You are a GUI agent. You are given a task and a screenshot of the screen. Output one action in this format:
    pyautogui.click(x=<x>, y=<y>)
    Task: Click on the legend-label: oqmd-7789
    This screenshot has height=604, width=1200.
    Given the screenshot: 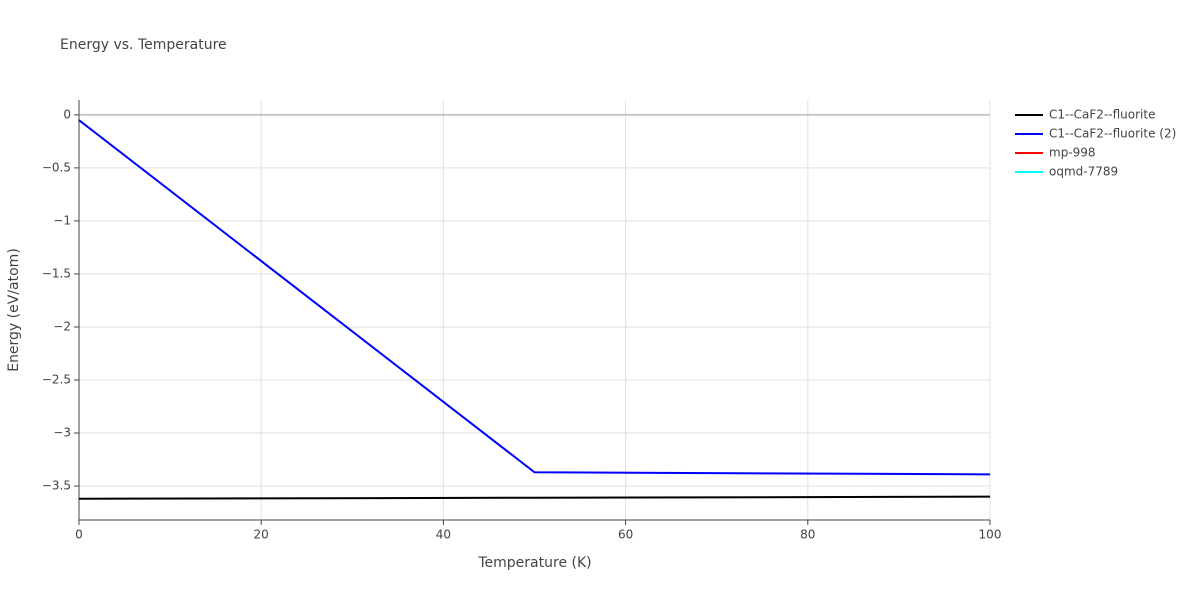 What is the action you would take?
    pyautogui.click(x=1083, y=172)
    